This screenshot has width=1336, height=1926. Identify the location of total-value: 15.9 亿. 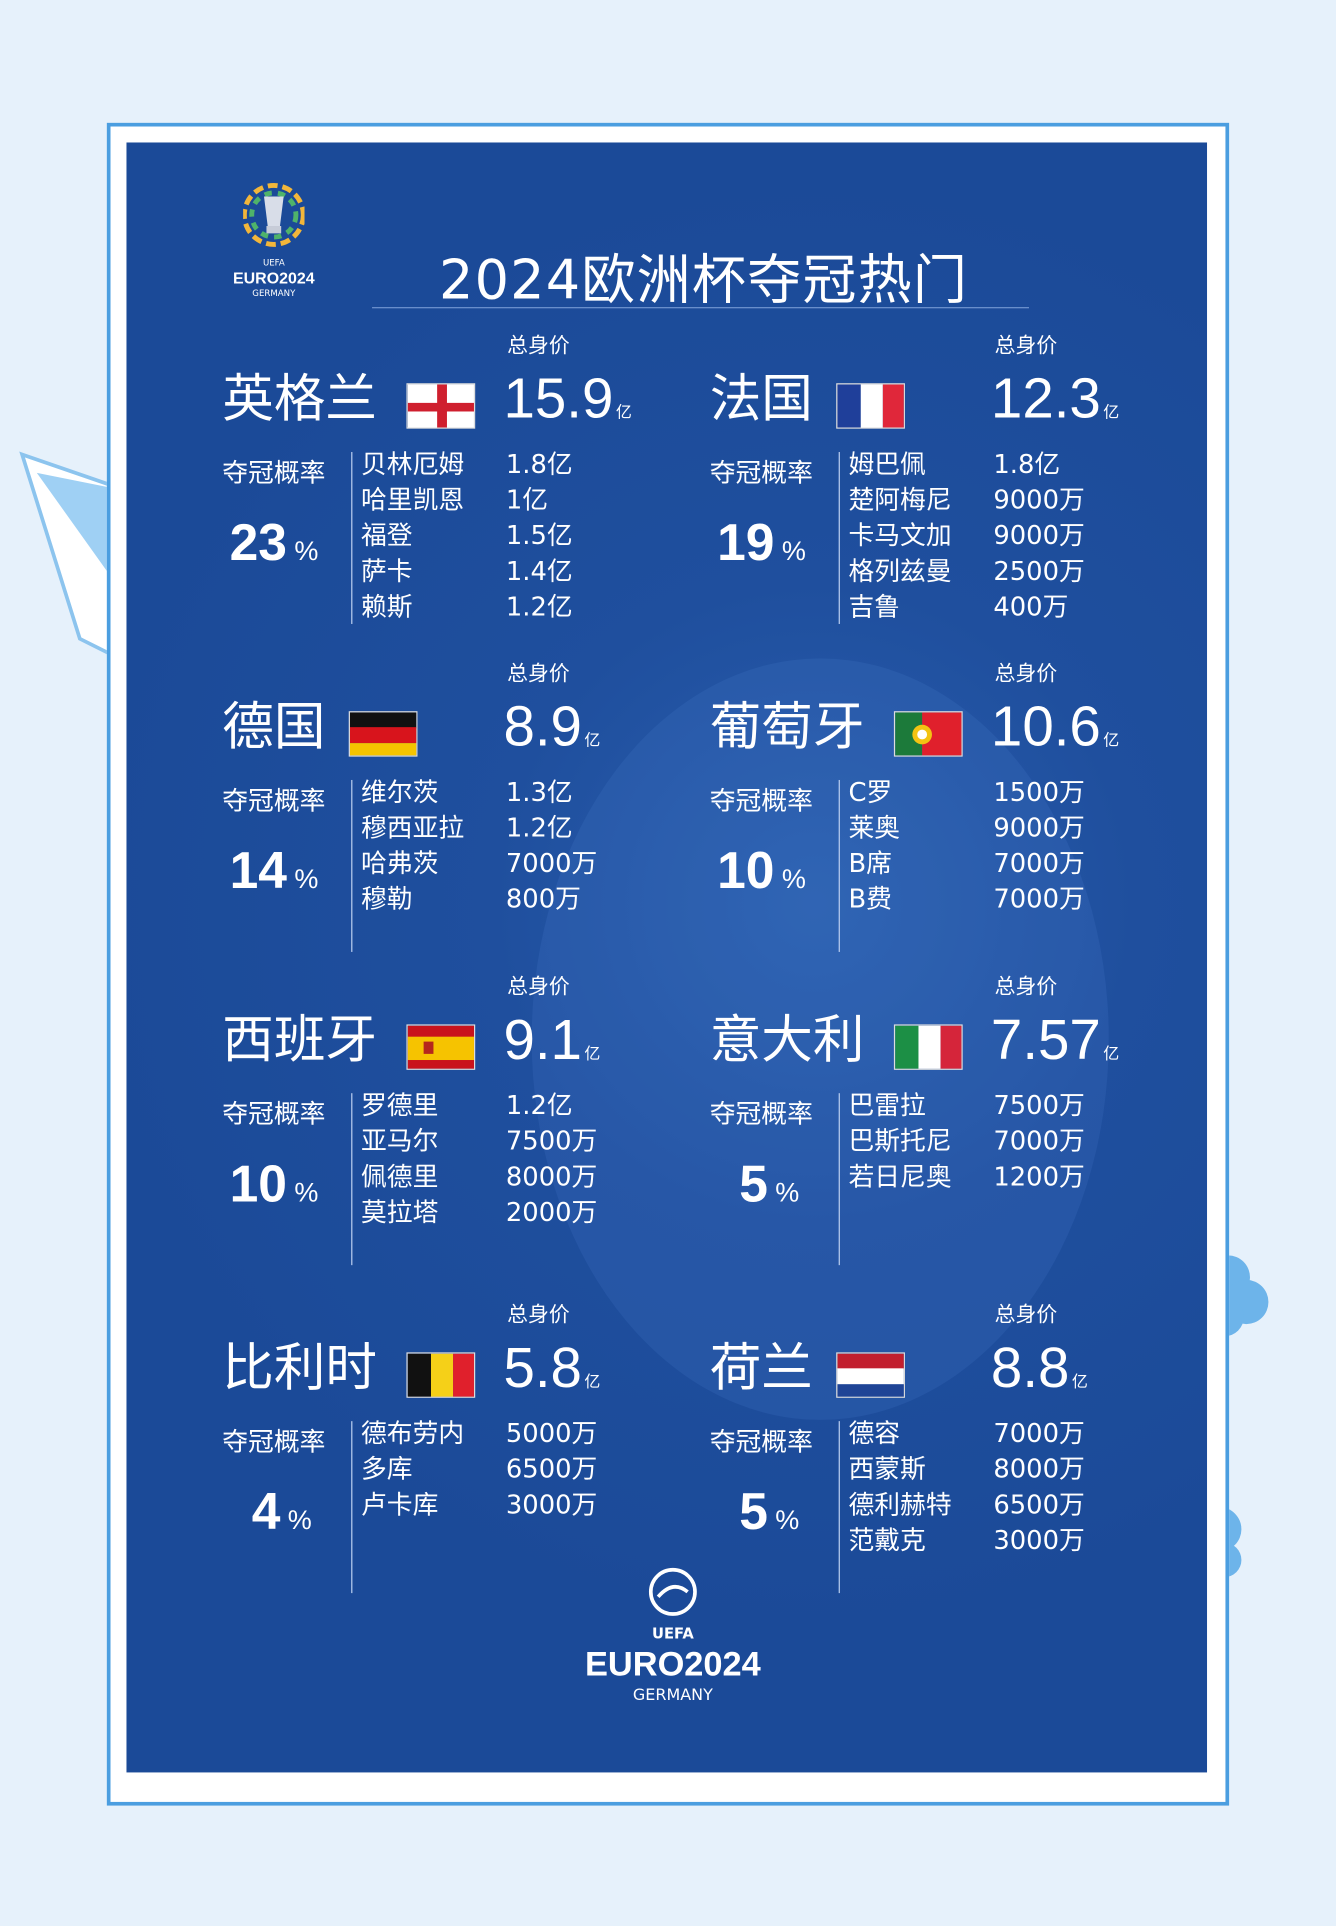
(567, 406).